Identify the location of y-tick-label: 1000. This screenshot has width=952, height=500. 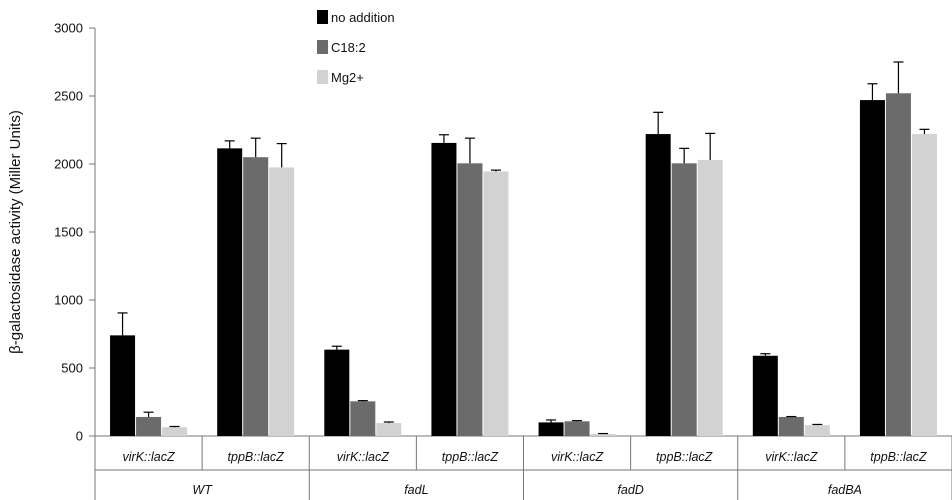
(68, 300).